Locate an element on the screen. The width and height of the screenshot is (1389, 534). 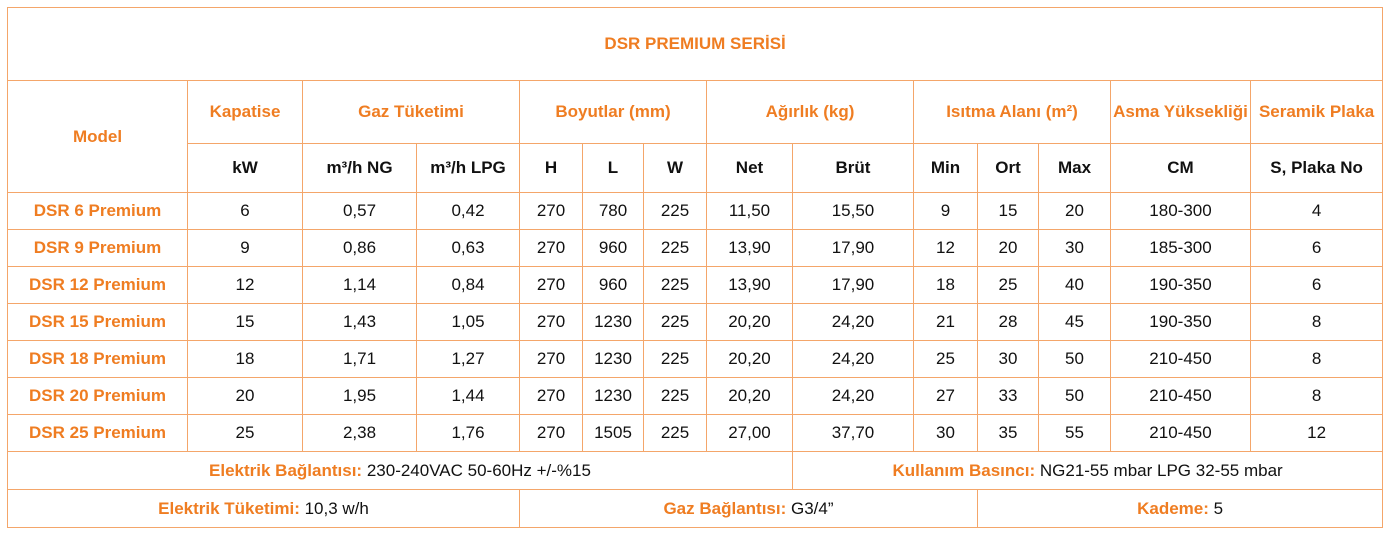
cell: 1,14 is located at coordinates (359, 285).